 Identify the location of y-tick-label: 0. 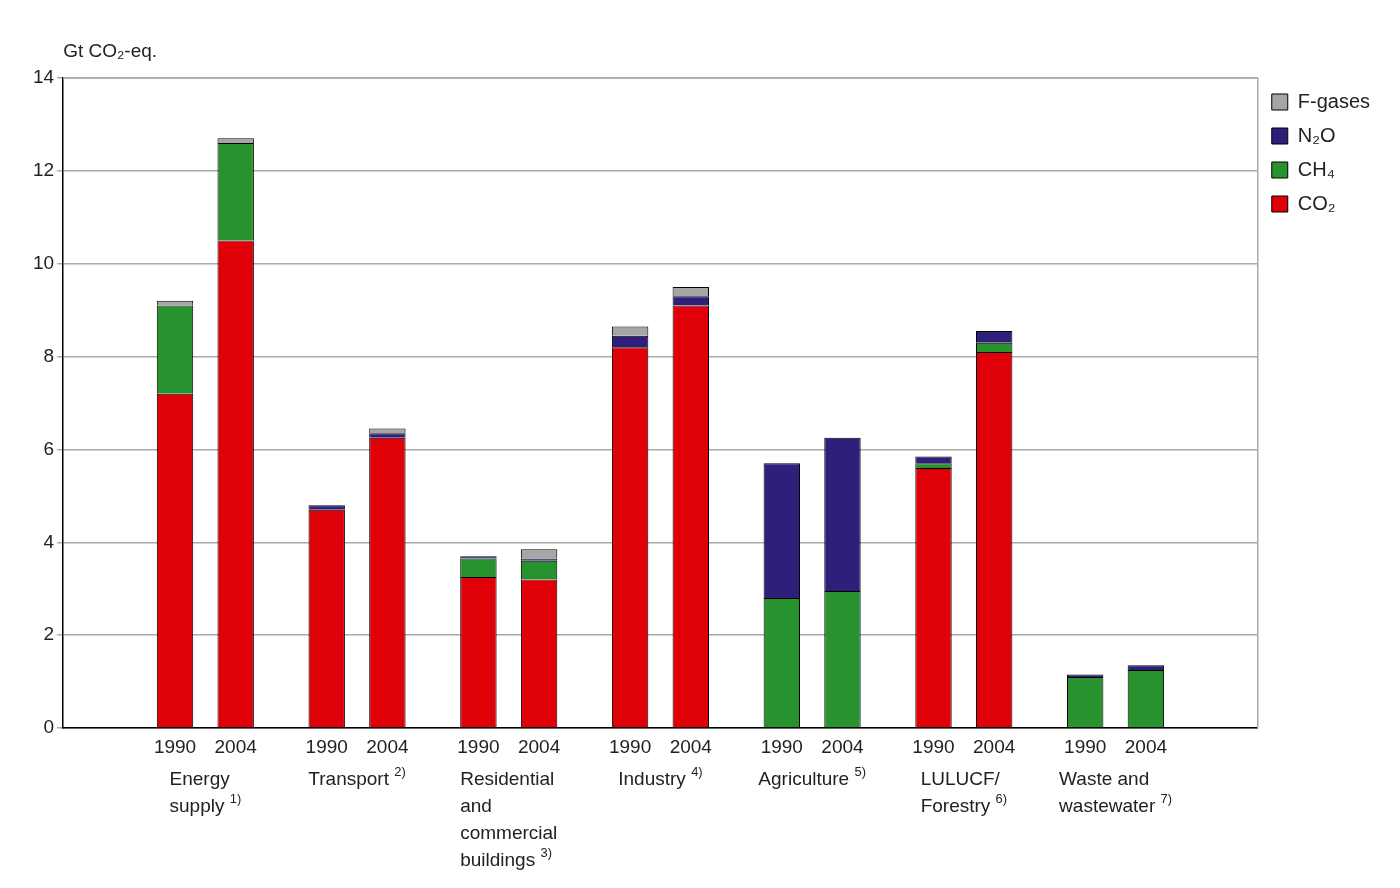
(49, 727).